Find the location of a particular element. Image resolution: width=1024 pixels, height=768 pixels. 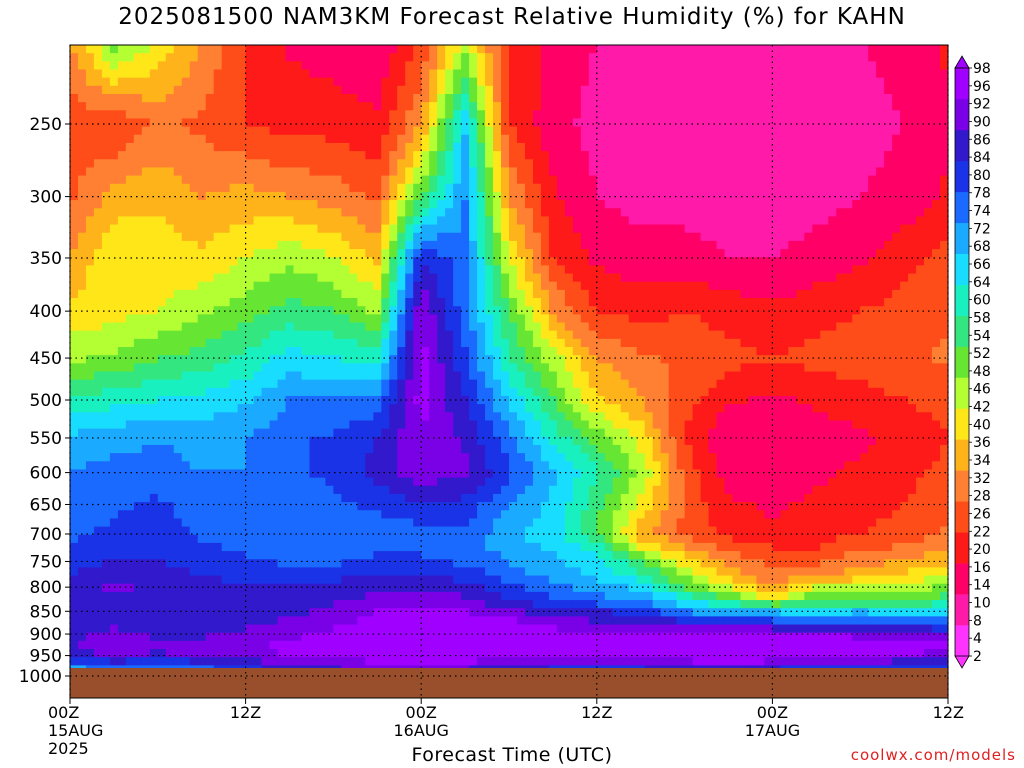

colorbar-label: 80 is located at coordinates (982, 176).